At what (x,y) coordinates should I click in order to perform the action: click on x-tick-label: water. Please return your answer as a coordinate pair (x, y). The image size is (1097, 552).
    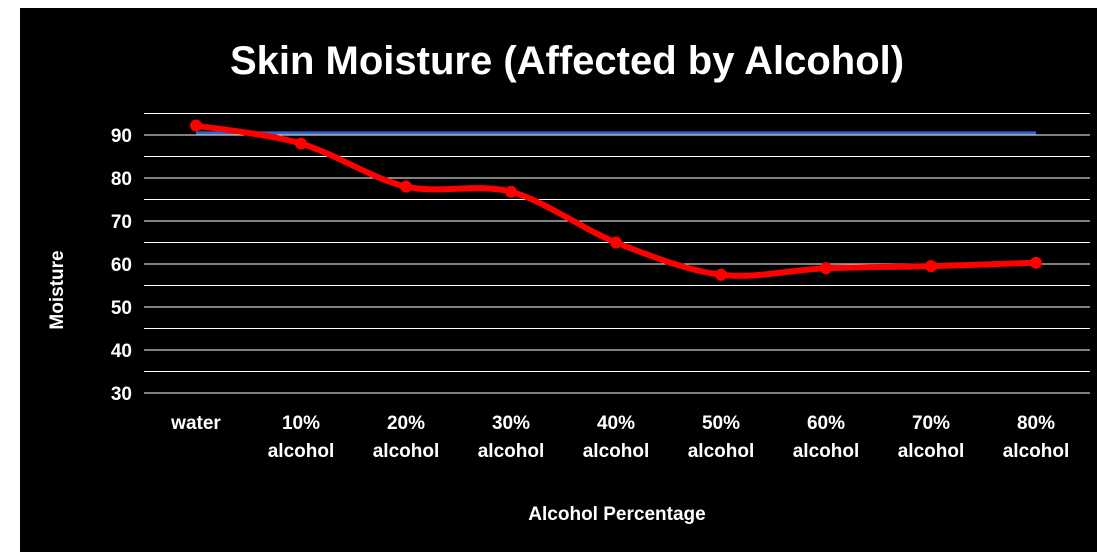
    Looking at the image, I should click on (195, 423).